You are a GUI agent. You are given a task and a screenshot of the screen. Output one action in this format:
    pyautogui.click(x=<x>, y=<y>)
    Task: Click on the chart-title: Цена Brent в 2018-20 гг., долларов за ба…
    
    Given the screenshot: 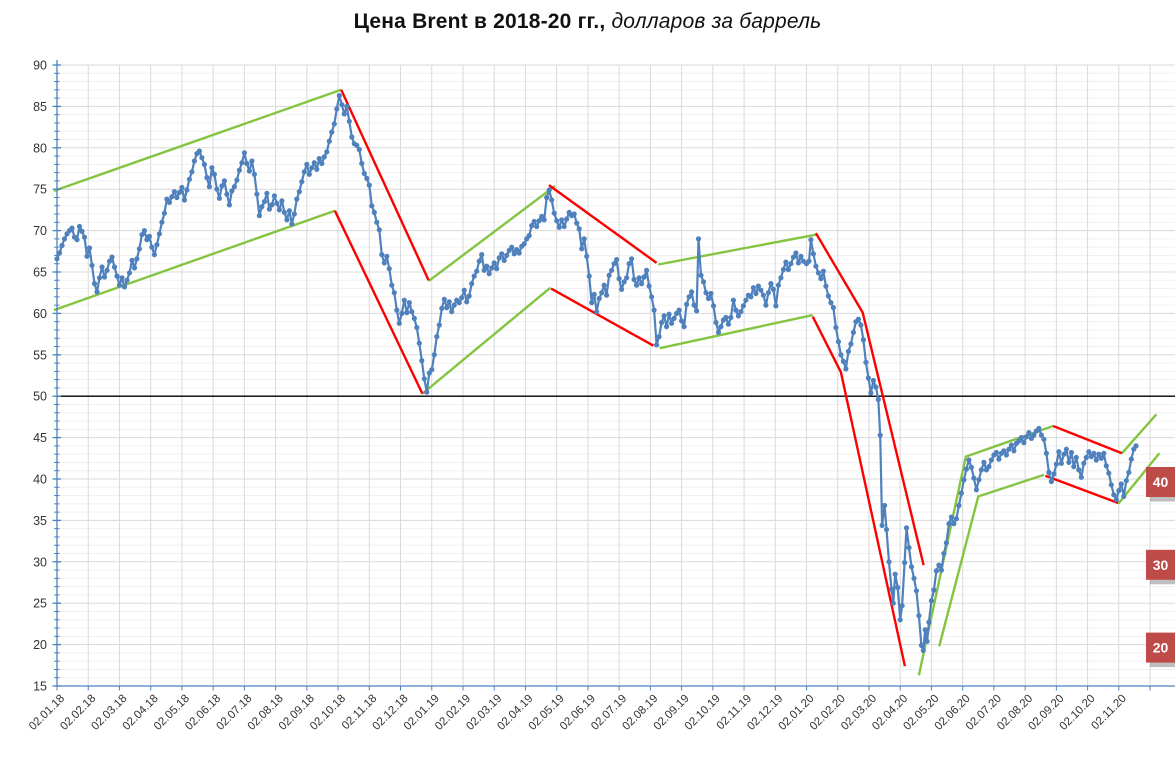 What is the action you would take?
    pyautogui.click(x=587, y=22)
    